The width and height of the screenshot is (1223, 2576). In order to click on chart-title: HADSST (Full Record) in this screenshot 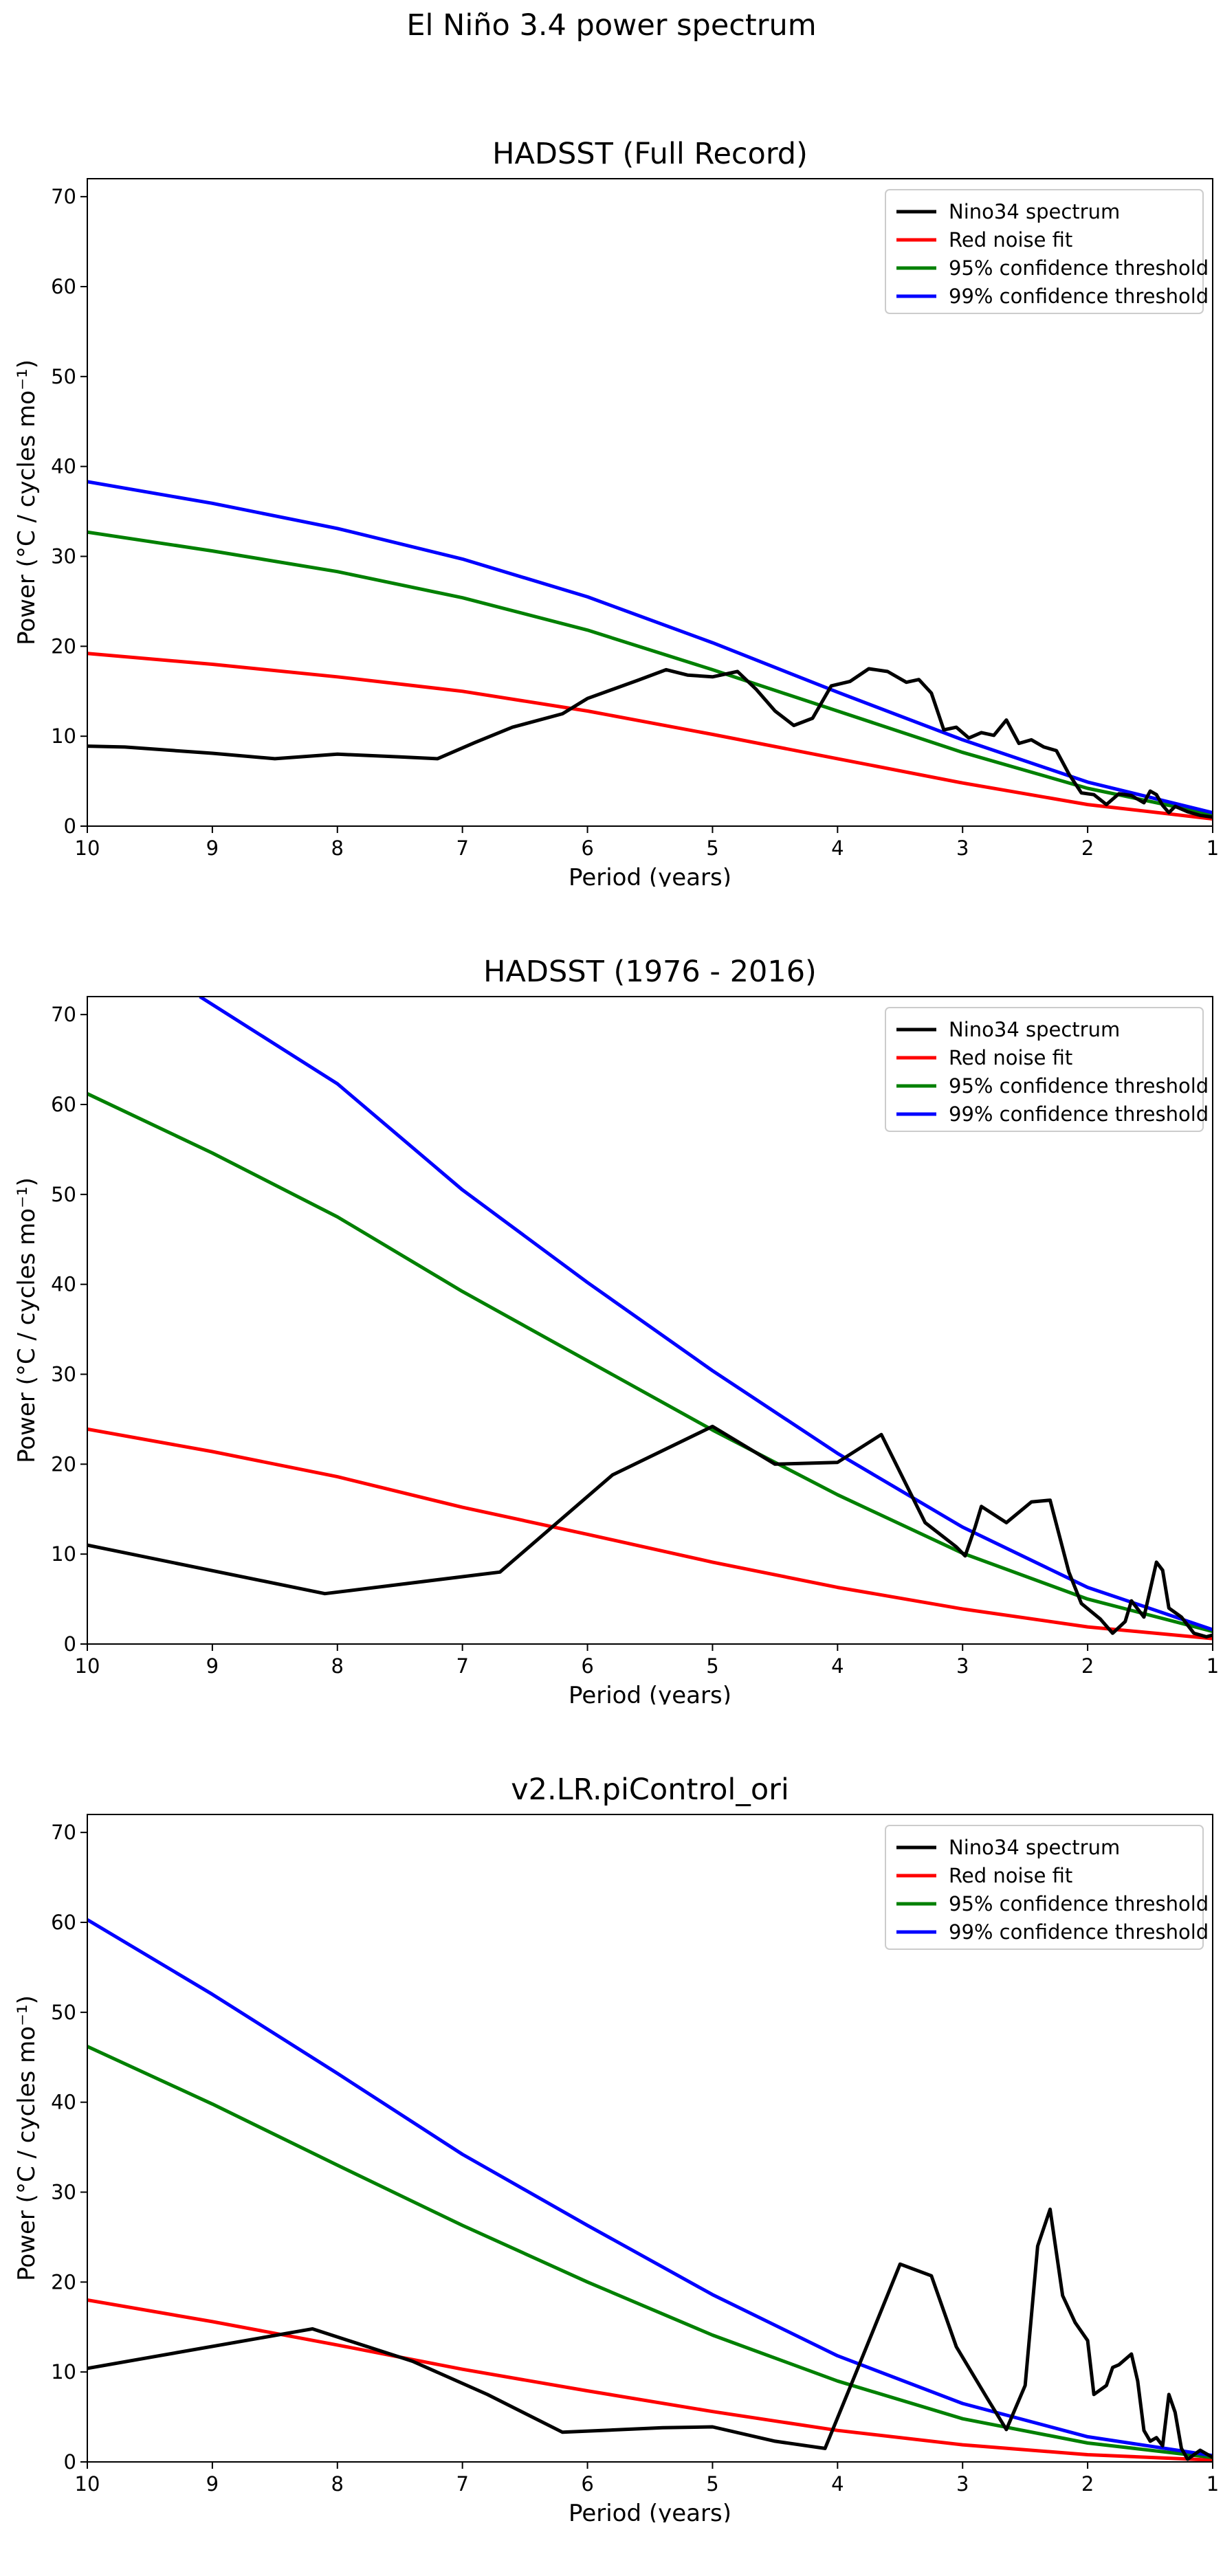, I will do `click(650, 154)`.